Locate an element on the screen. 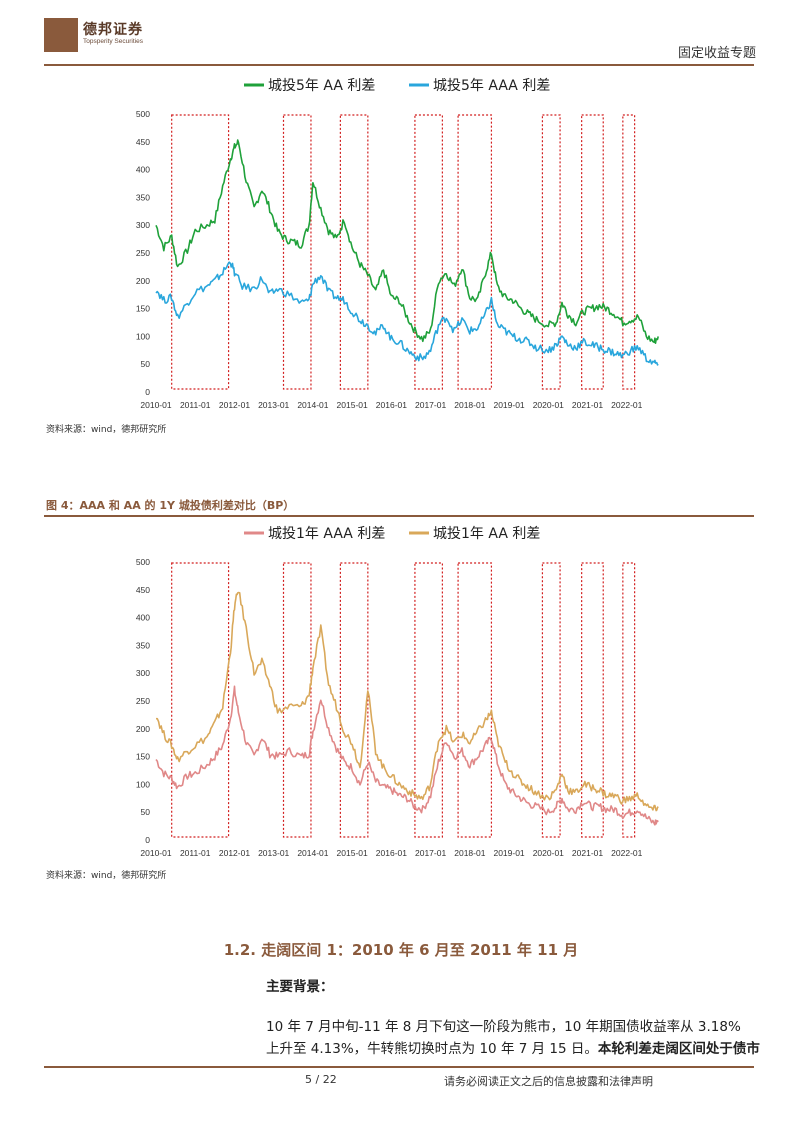  chart1-x-tick-5: 2015-01 is located at coordinates (352, 405).